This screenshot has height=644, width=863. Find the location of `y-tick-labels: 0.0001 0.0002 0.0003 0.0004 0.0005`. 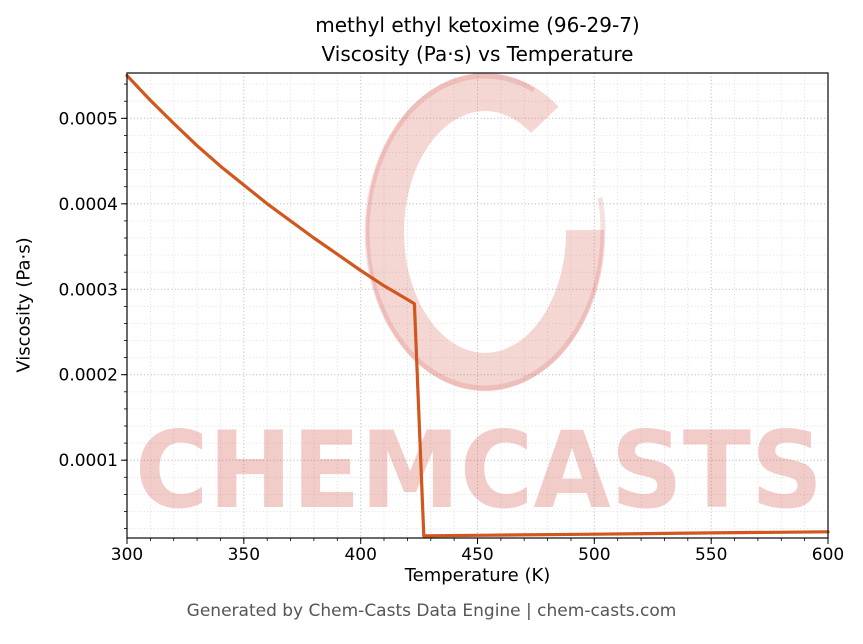

y-tick-labels: 0.0001 0.0002 0.0003 0.0004 0.0005 is located at coordinates (88, 290).